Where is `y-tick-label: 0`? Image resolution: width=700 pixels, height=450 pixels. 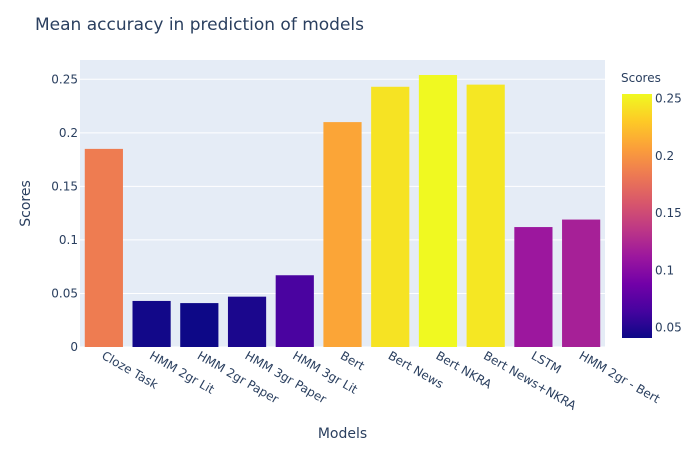
y-tick-label: 0 is located at coordinates (74, 347).